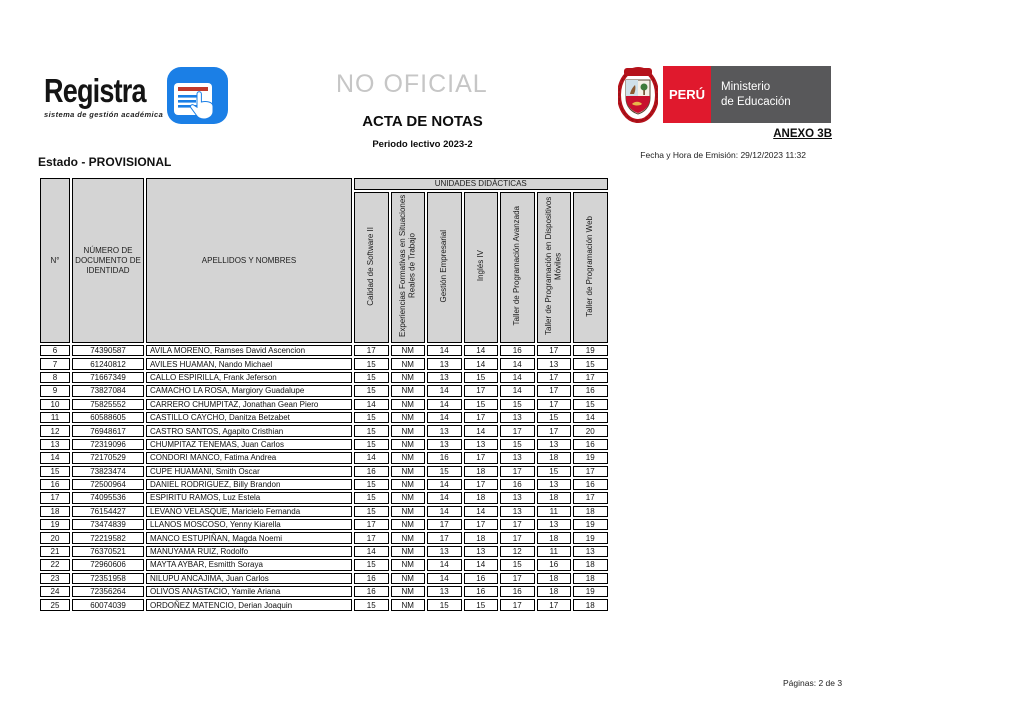  I want to click on cell-name: AVILA MORENO, Ramses David Ascencion, so click(249, 351).